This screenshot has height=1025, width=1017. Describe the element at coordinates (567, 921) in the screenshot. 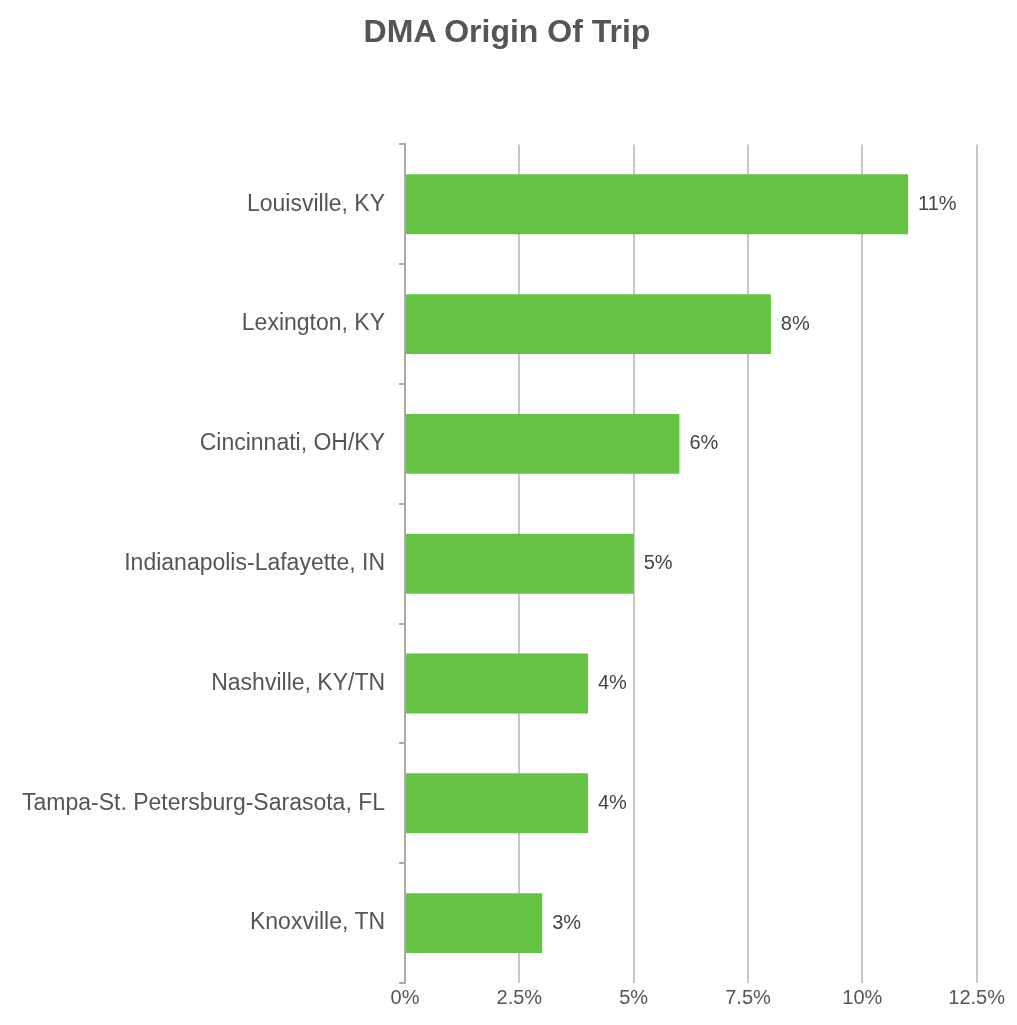

I see `data-label: 3%` at that location.